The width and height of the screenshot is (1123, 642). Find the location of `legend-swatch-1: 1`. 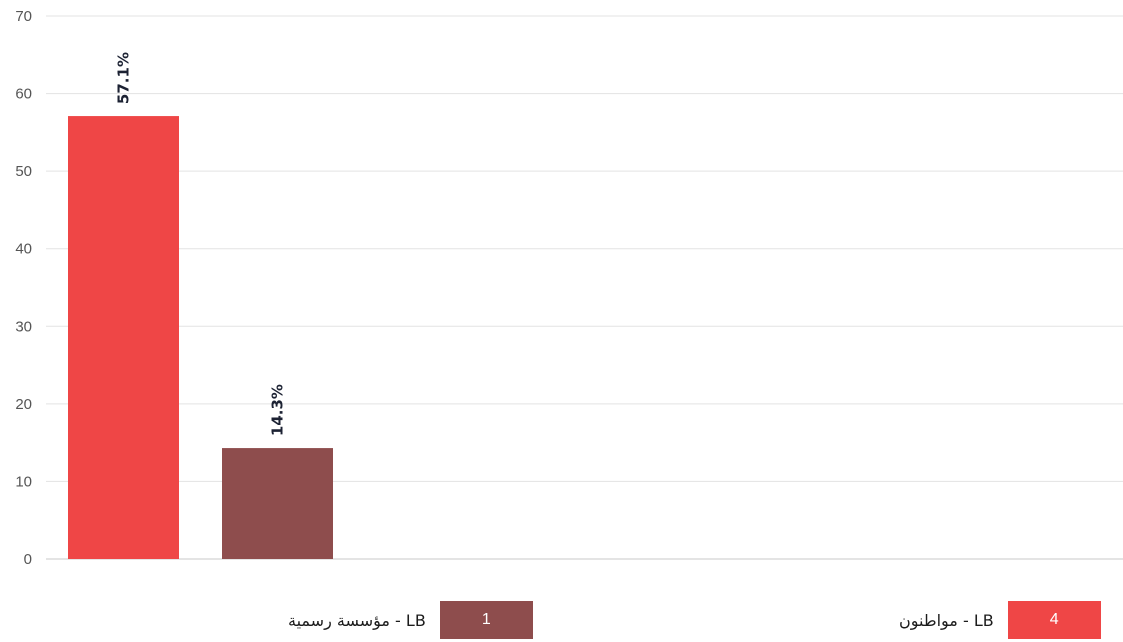

legend-swatch-1: 1 is located at coordinates (486, 620).